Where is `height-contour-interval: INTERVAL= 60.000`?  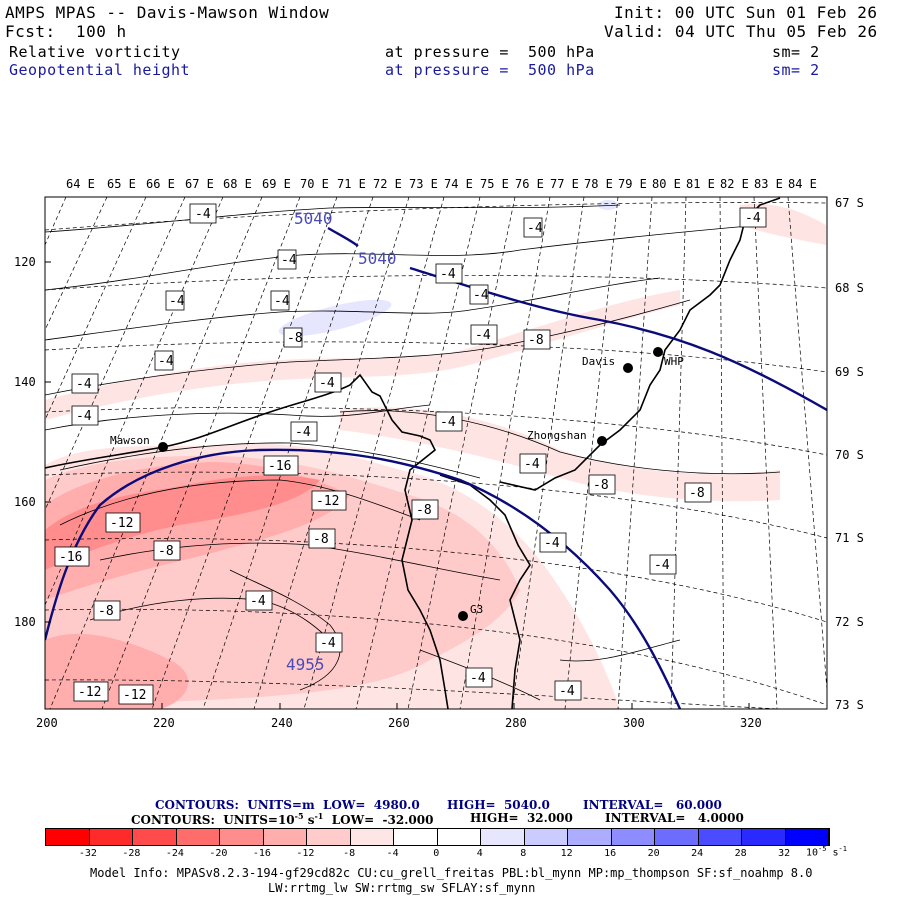
height-contour-interval: INTERVAL= 60.000 is located at coordinates (652, 805).